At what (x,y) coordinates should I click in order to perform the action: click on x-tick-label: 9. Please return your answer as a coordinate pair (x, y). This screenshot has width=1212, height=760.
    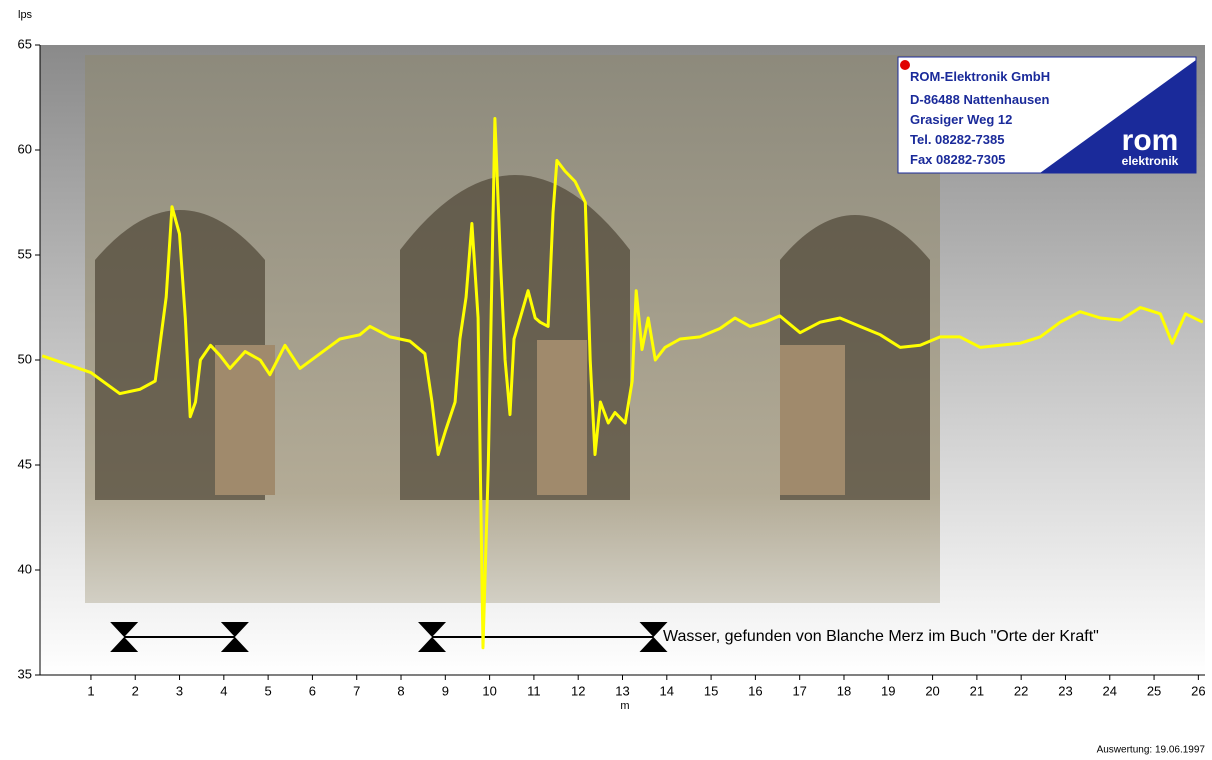
    Looking at the image, I should click on (445, 690).